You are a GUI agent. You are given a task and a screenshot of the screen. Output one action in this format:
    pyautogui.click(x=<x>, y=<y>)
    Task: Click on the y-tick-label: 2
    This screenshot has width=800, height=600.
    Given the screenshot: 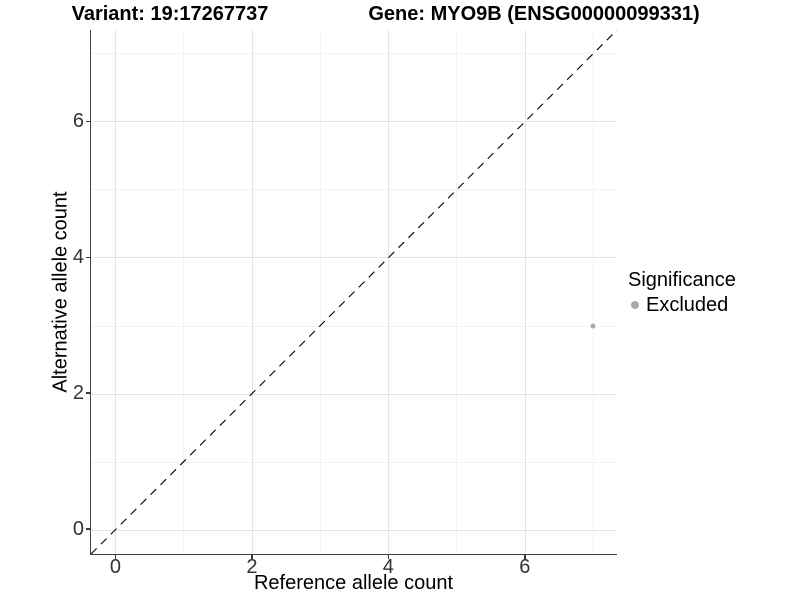 What is the action you would take?
    pyautogui.click(x=78, y=393)
    